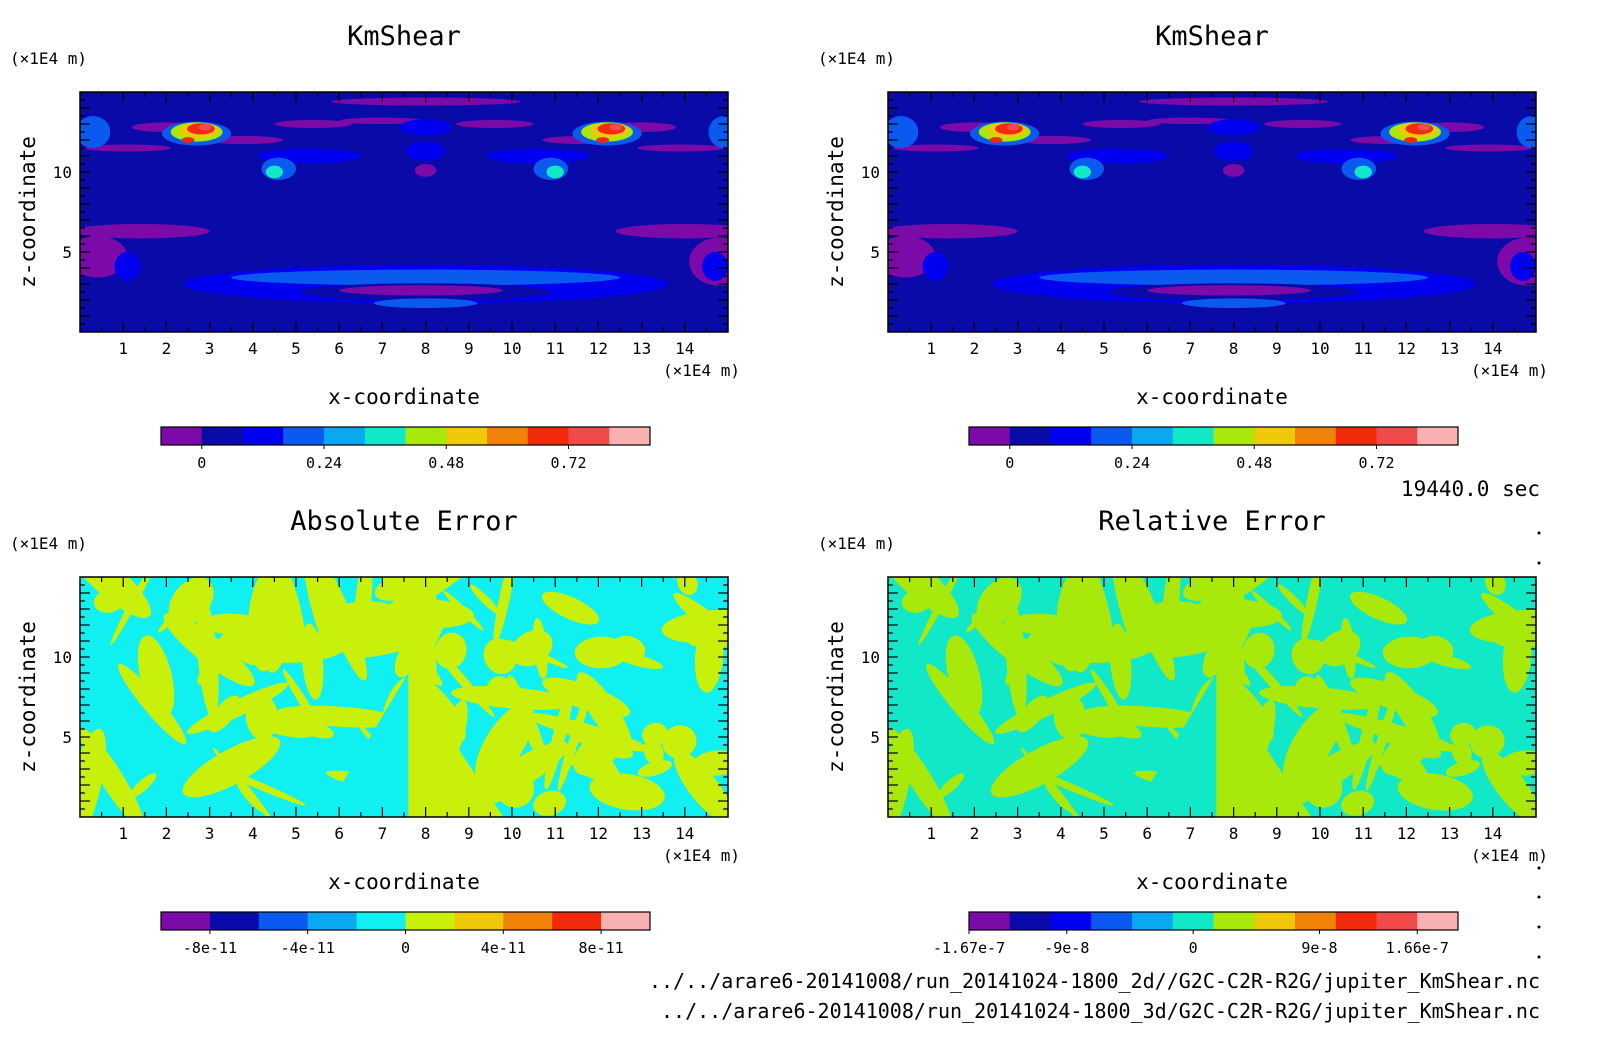  What do you see at coordinates (1319, 833) in the screenshot?
I see `x-tick-label: 10` at bounding box center [1319, 833].